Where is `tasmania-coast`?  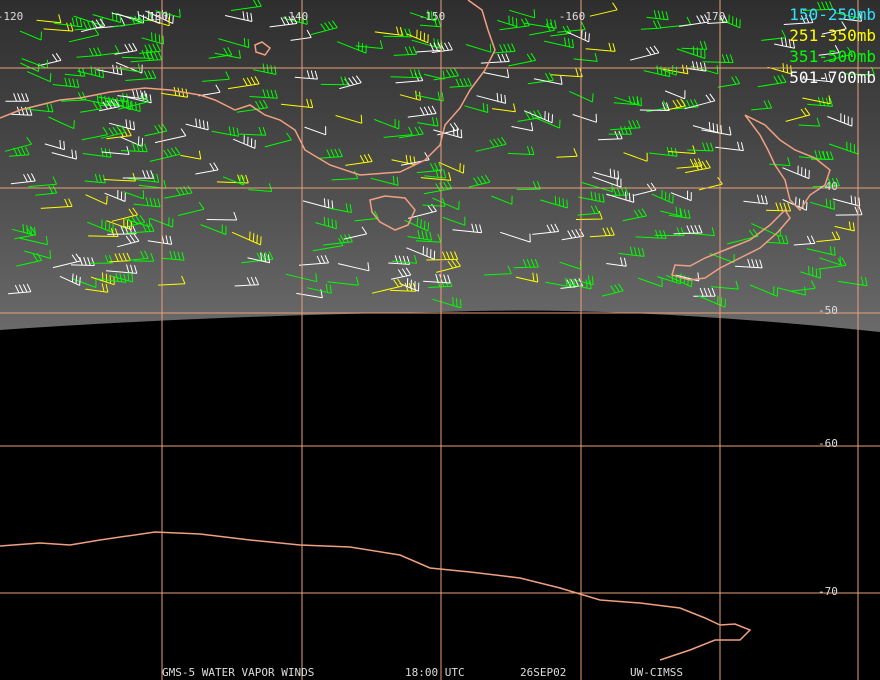
tasmania-coast is located at coordinates (392, 213).